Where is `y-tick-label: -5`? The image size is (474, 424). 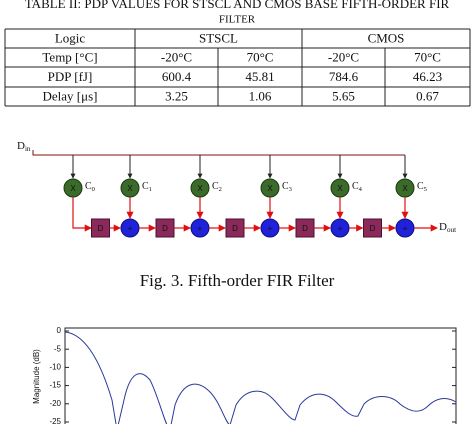 y-tick-label: -5 is located at coordinates (58, 348).